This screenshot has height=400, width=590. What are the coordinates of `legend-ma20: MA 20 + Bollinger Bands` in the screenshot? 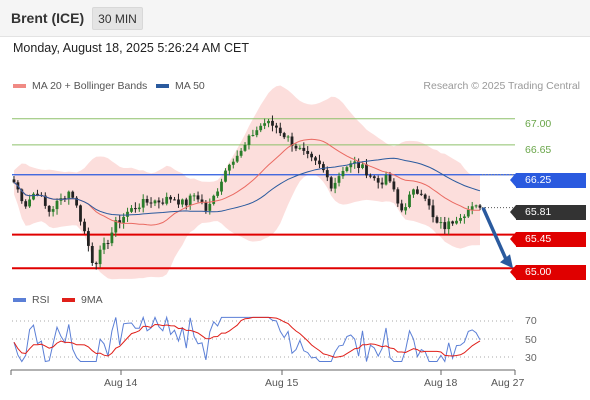 It's located at (80, 86).